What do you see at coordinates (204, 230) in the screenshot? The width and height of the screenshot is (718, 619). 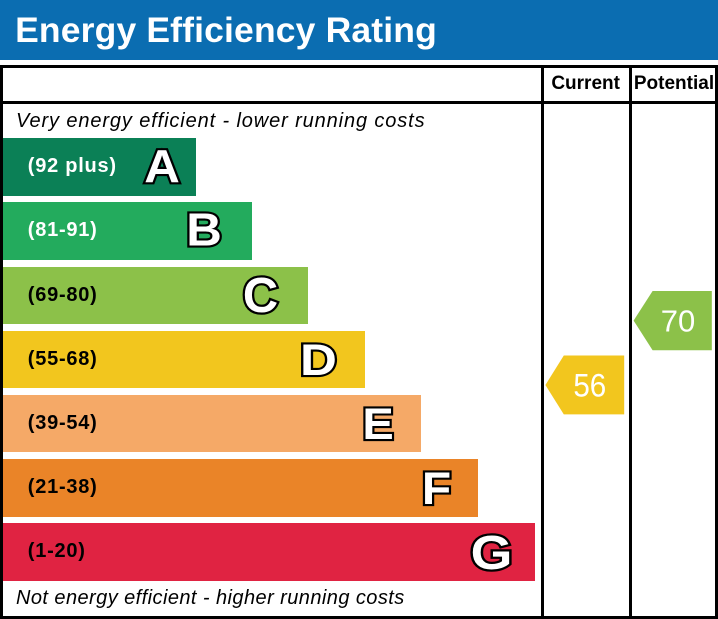 I see `svg-text: B` at bounding box center [204, 230].